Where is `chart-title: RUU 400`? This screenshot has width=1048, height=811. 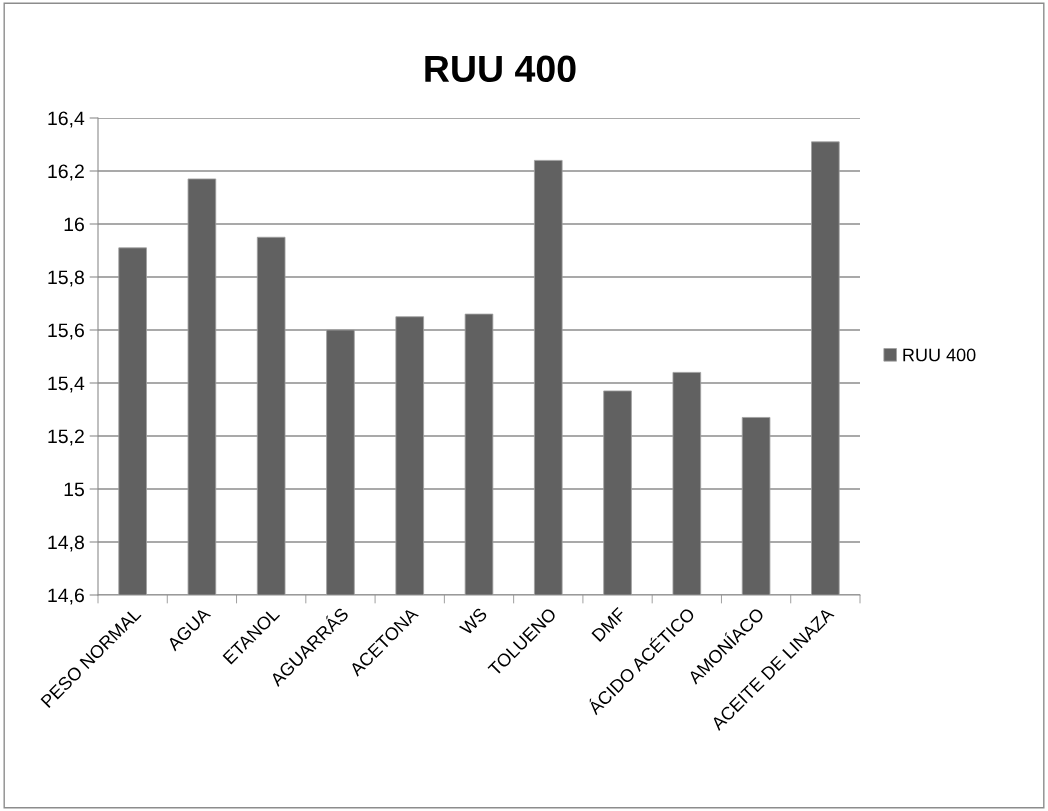 chart-title: RUU 400 is located at coordinates (500, 69).